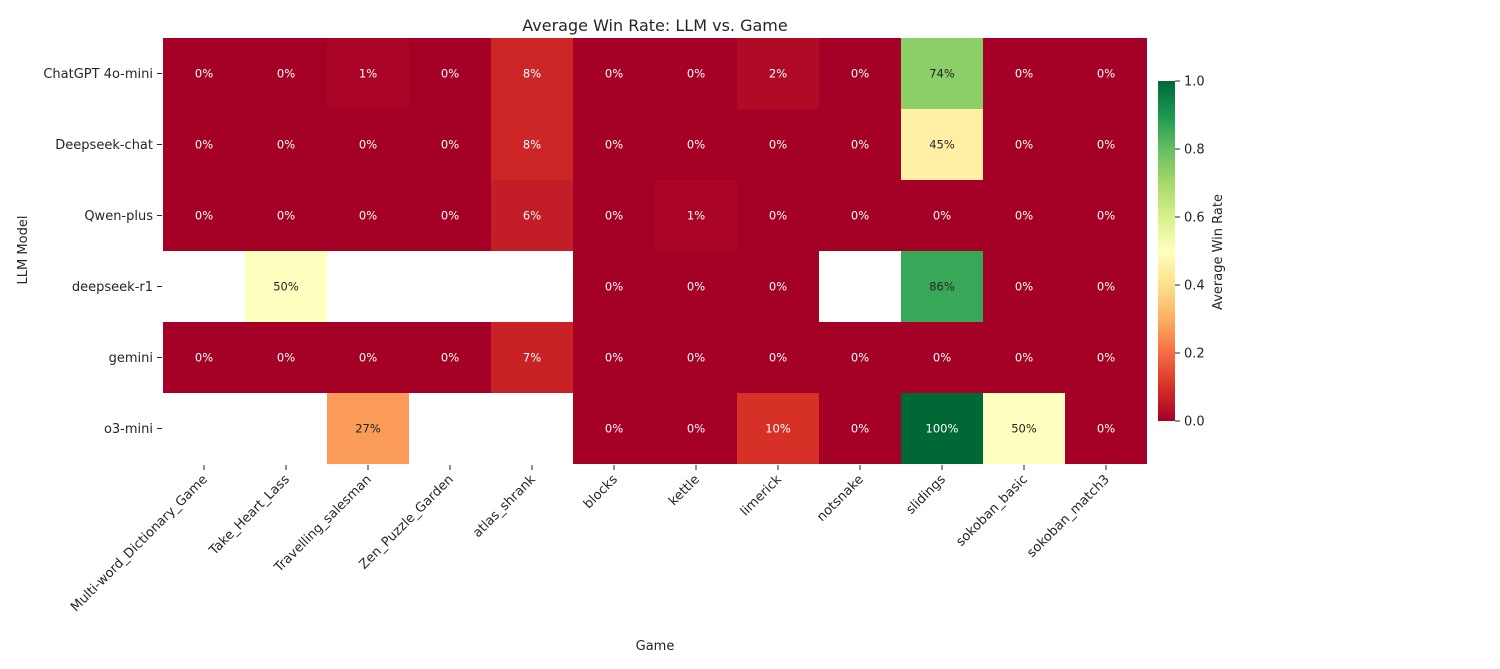 The image size is (1500, 669). What do you see at coordinates (131, 358) in the screenshot?
I see `y-tick-label: gemini` at bounding box center [131, 358].